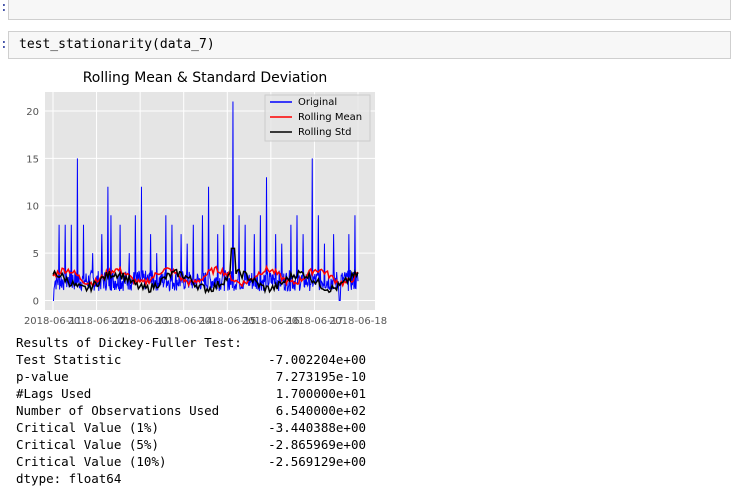 The height and width of the screenshot is (492, 731). Describe the element at coordinates (317, 359) in the screenshot. I see `df-value: -7.002204e+00` at that location.